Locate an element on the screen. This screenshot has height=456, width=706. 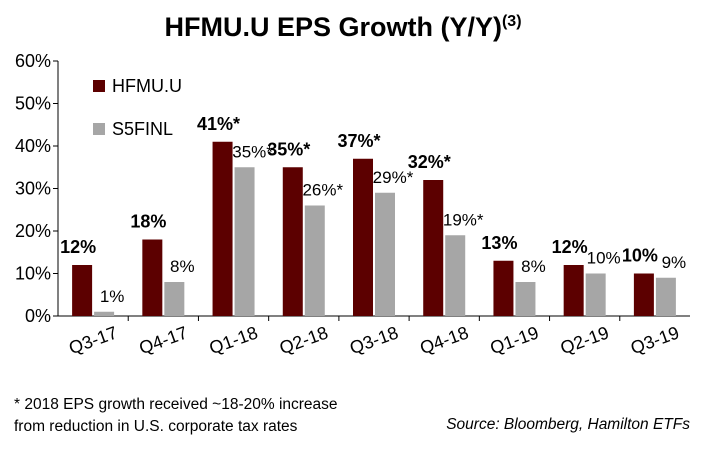
x-tick-label: Q1-18 is located at coordinates (234, 340).